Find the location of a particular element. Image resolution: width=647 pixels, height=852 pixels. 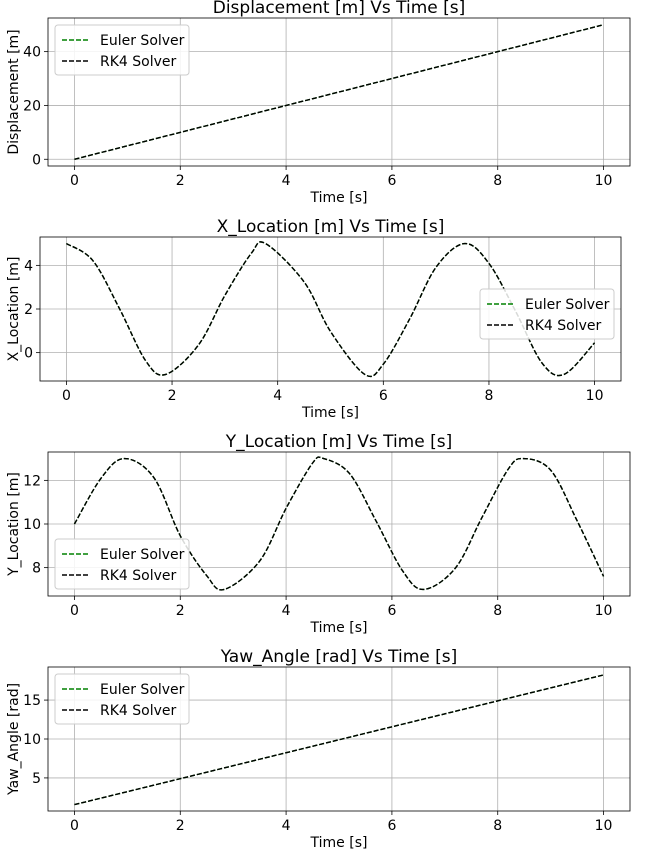

y-tick-label: 8 is located at coordinates (36, 569).